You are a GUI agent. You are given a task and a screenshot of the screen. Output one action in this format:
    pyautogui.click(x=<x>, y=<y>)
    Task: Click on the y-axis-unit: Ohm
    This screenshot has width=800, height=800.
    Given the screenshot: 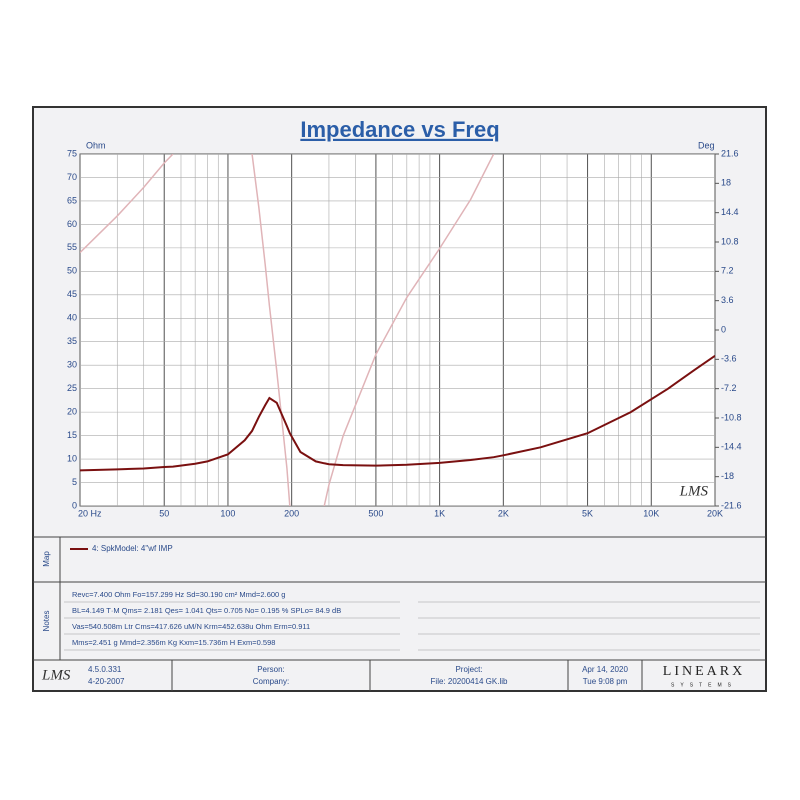 What is the action you would take?
    pyautogui.click(x=96, y=145)
    